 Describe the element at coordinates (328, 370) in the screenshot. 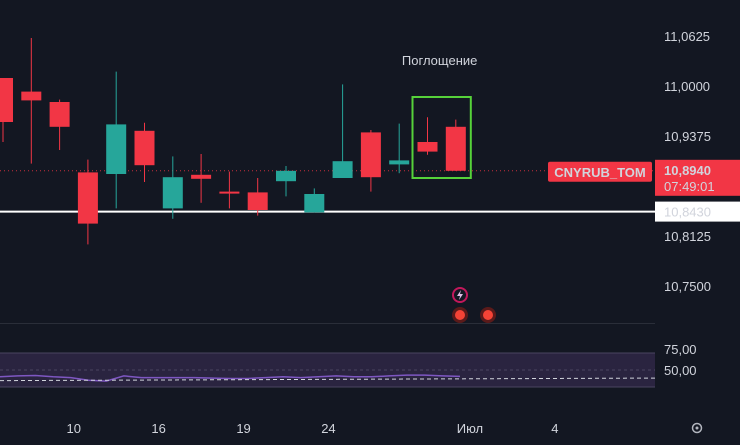

I see `rsi-pane` at that location.